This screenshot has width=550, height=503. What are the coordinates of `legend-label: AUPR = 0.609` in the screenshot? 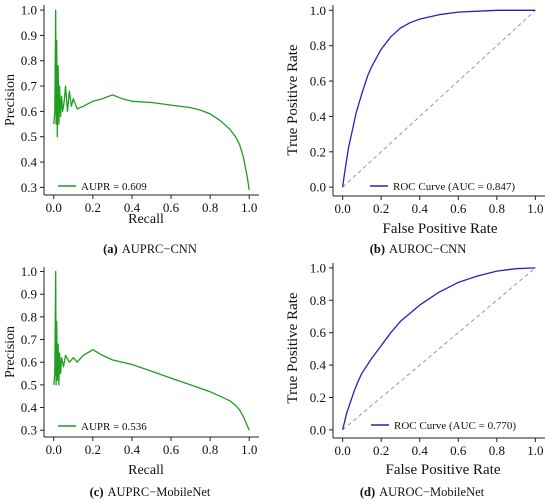 It's located at (114, 187).